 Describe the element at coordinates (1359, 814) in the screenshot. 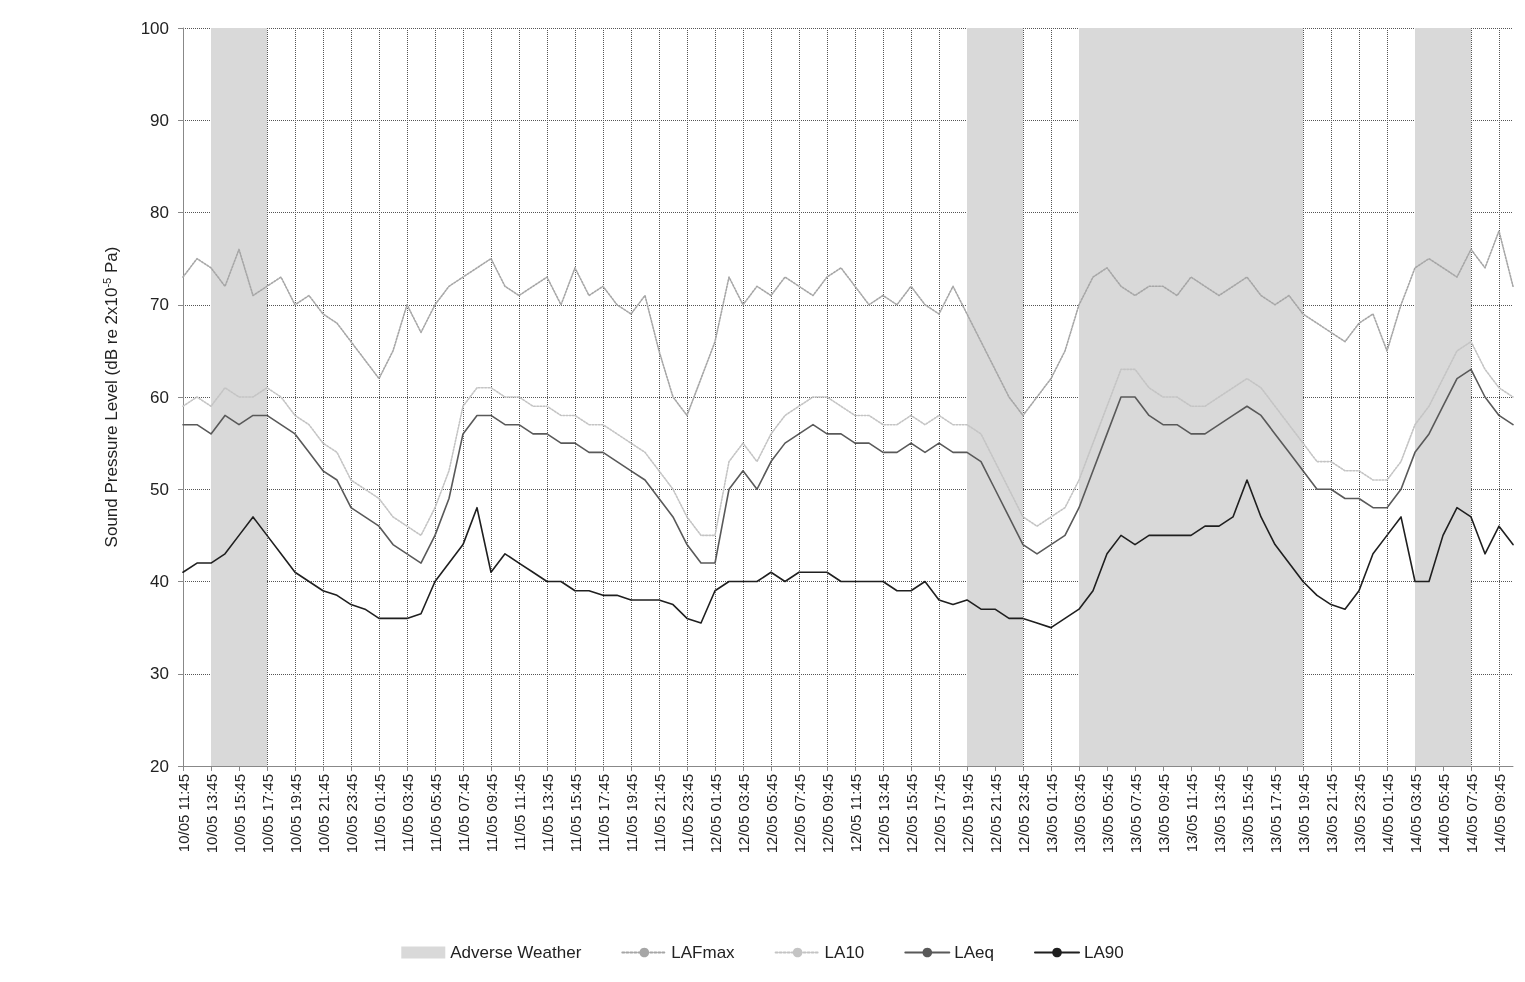

I see `x-tick-label: 13/05 23:45` at that location.